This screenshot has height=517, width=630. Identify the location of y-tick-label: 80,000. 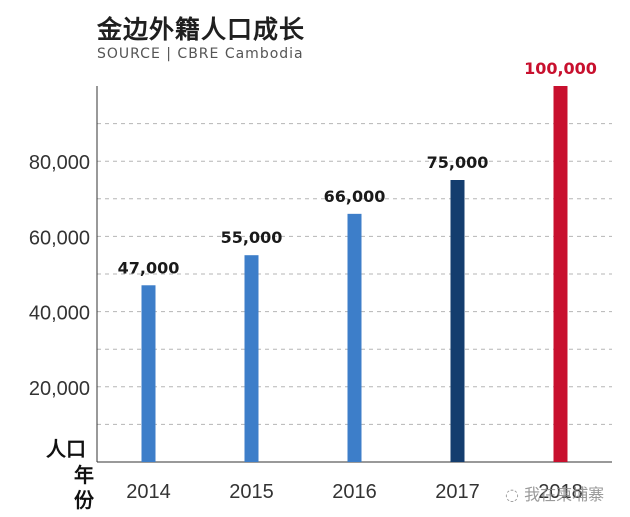
(59, 163).